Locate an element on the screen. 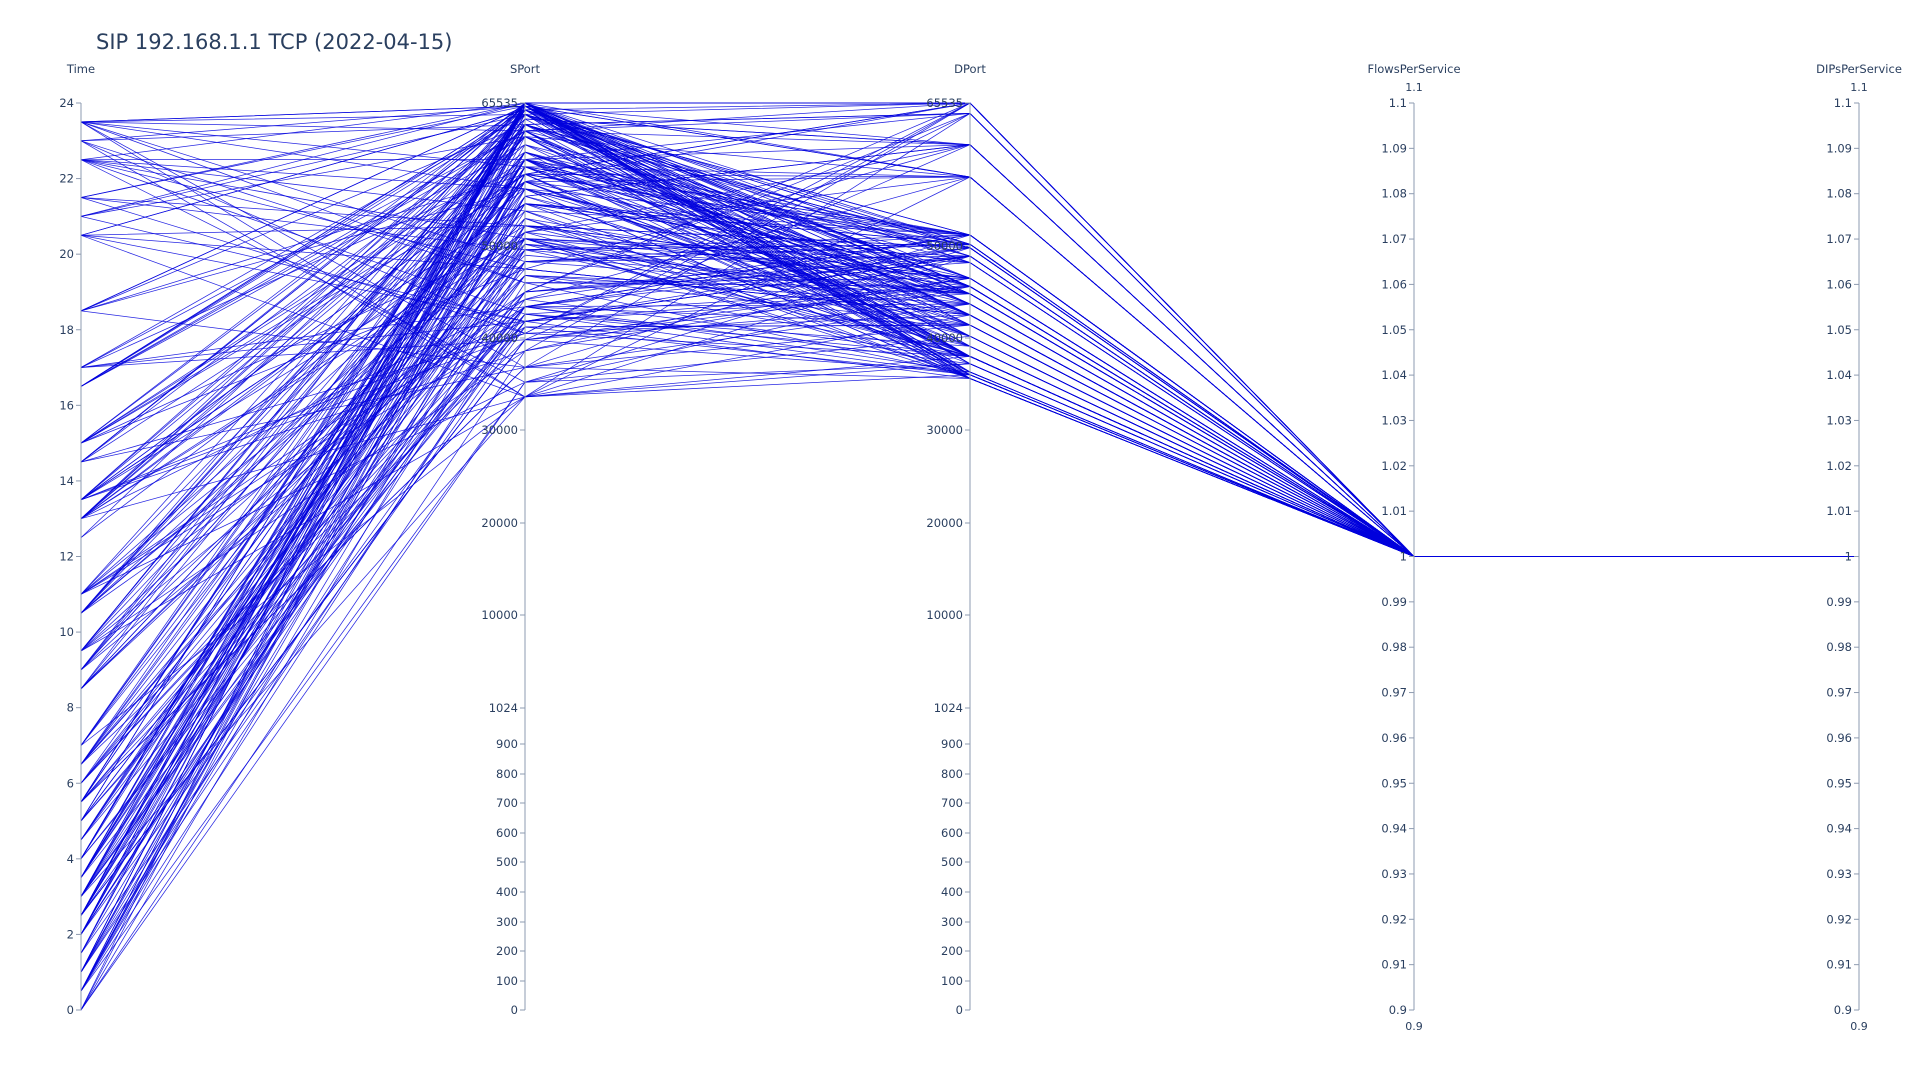 This screenshot has width=1920, height=1080. tick-label: 8 is located at coordinates (70, 708).